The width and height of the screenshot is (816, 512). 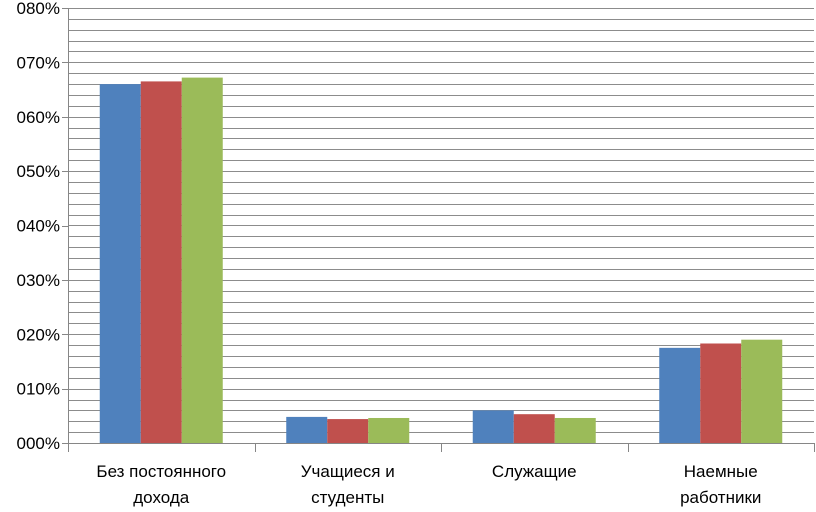 What do you see at coordinates (534, 471) in the screenshot?
I see `x-category-label: Служащие` at bounding box center [534, 471].